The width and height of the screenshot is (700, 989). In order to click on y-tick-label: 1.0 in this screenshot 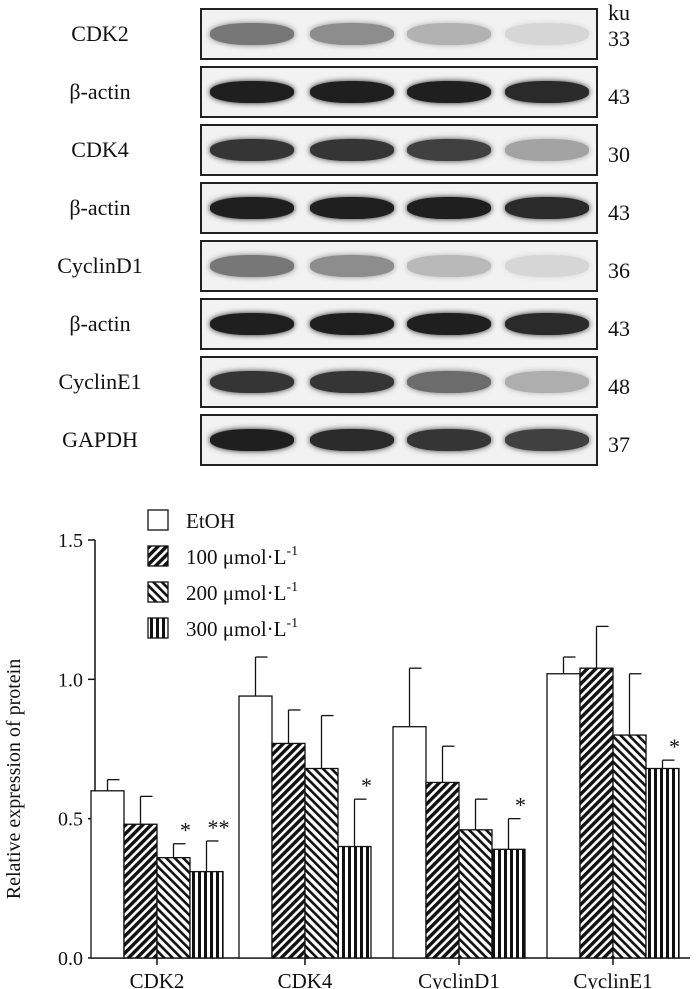, I will do `click(70, 680)`.